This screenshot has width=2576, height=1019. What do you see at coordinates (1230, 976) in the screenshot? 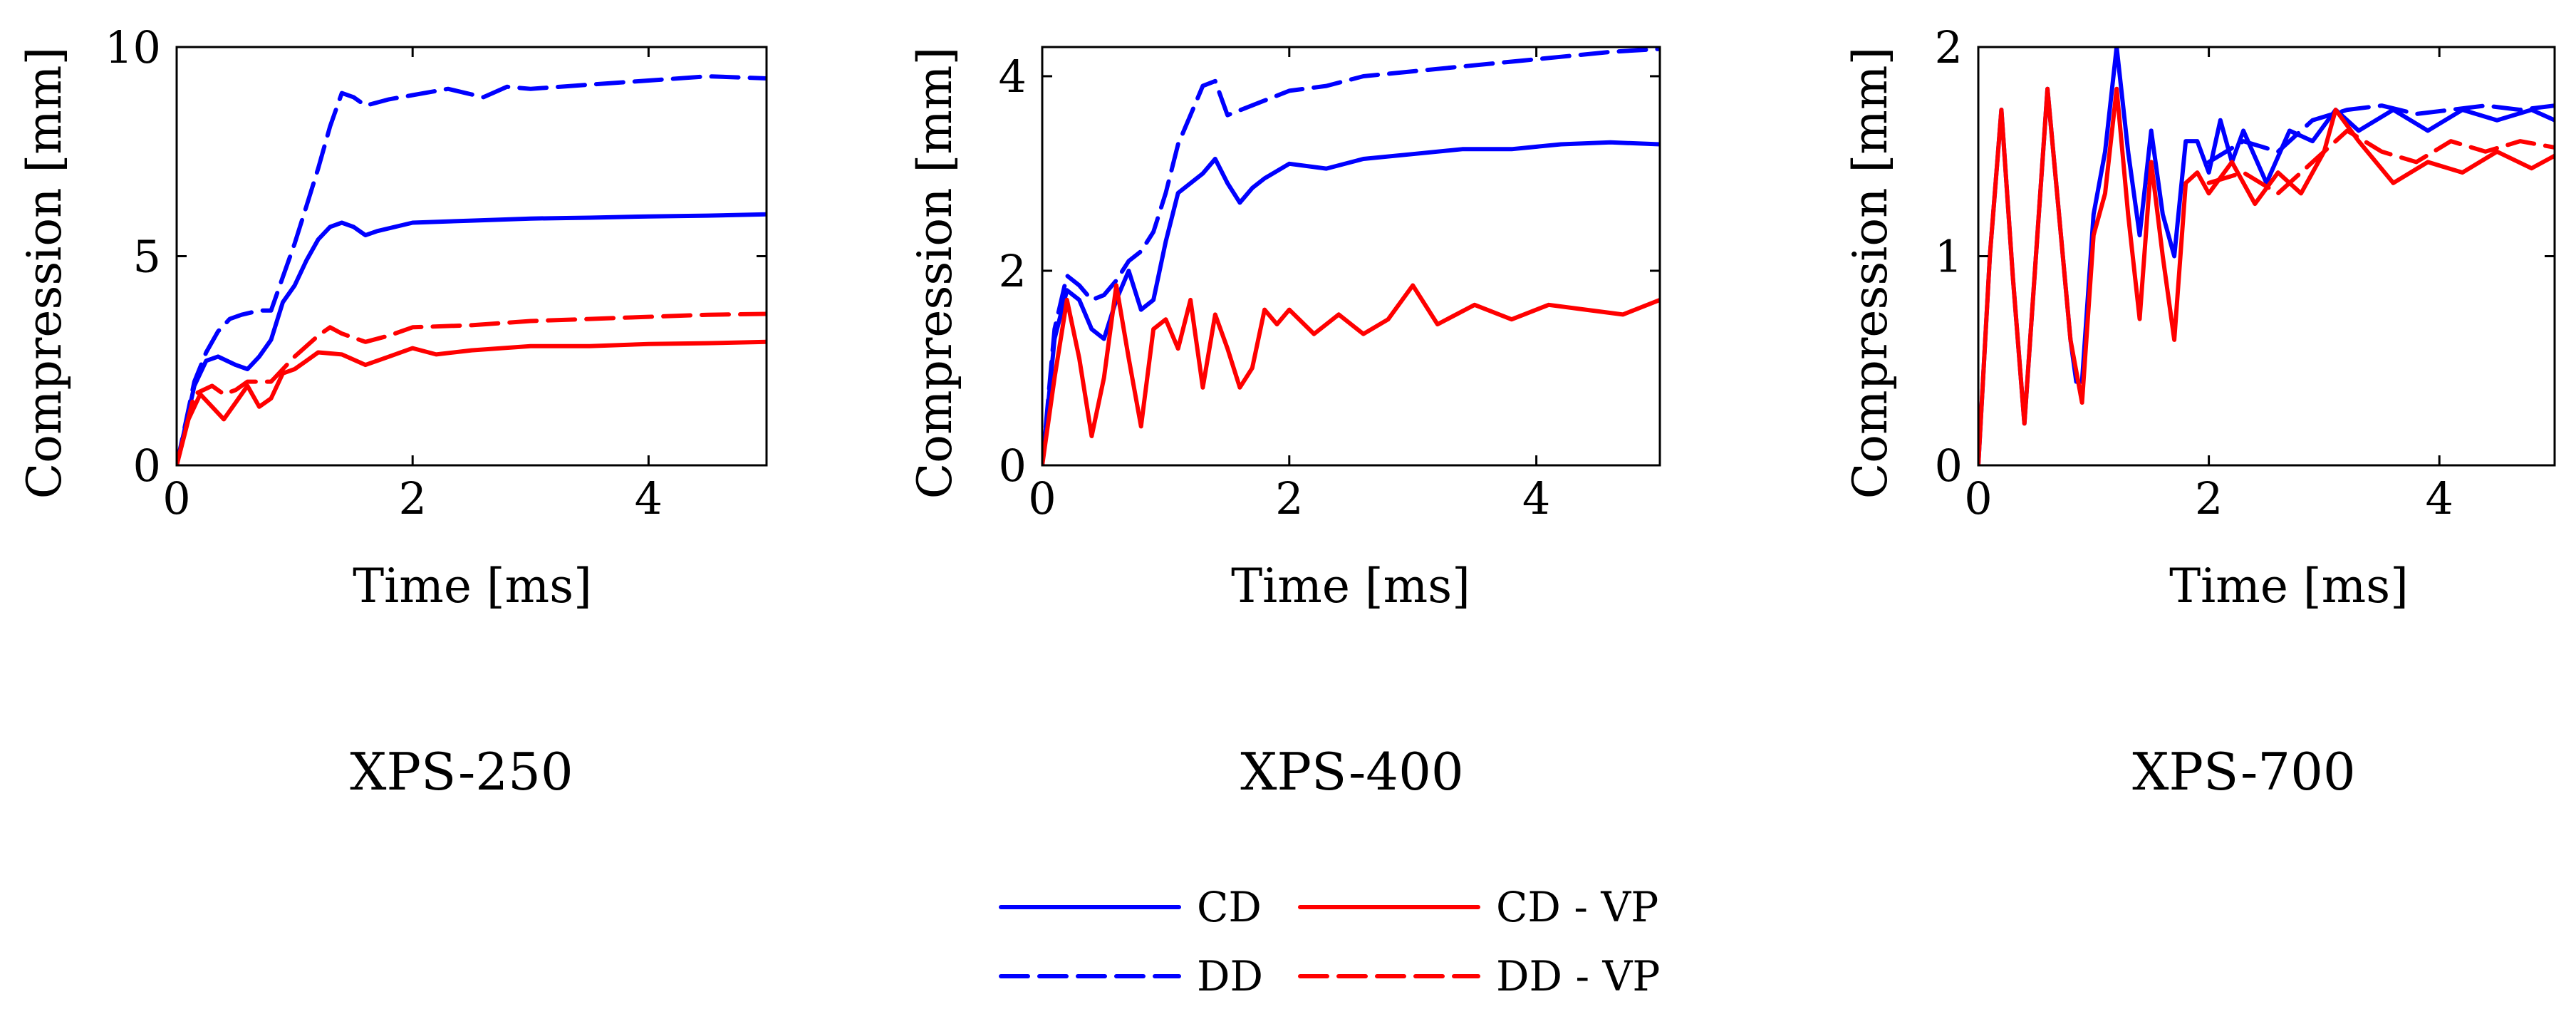
I see `legend-label-dd: DD` at bounding box center [1230, 976].